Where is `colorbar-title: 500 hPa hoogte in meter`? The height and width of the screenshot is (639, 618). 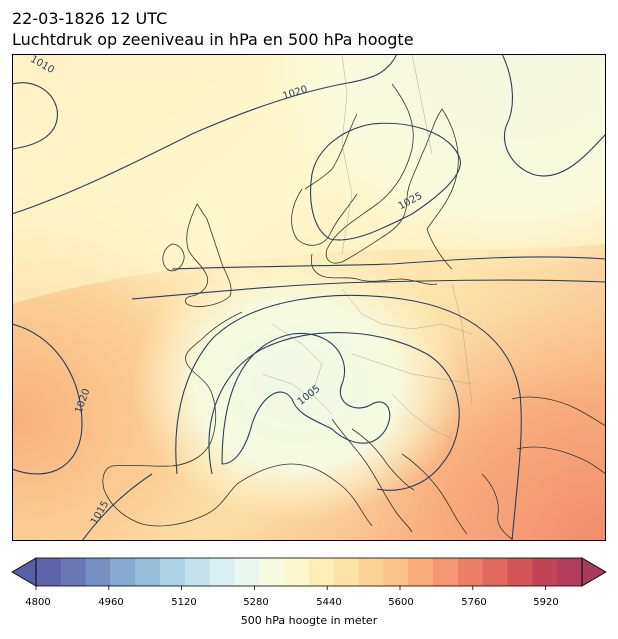
colorbar-title: 500 hPa hoogte in meter is located at coordinates (309, 620).